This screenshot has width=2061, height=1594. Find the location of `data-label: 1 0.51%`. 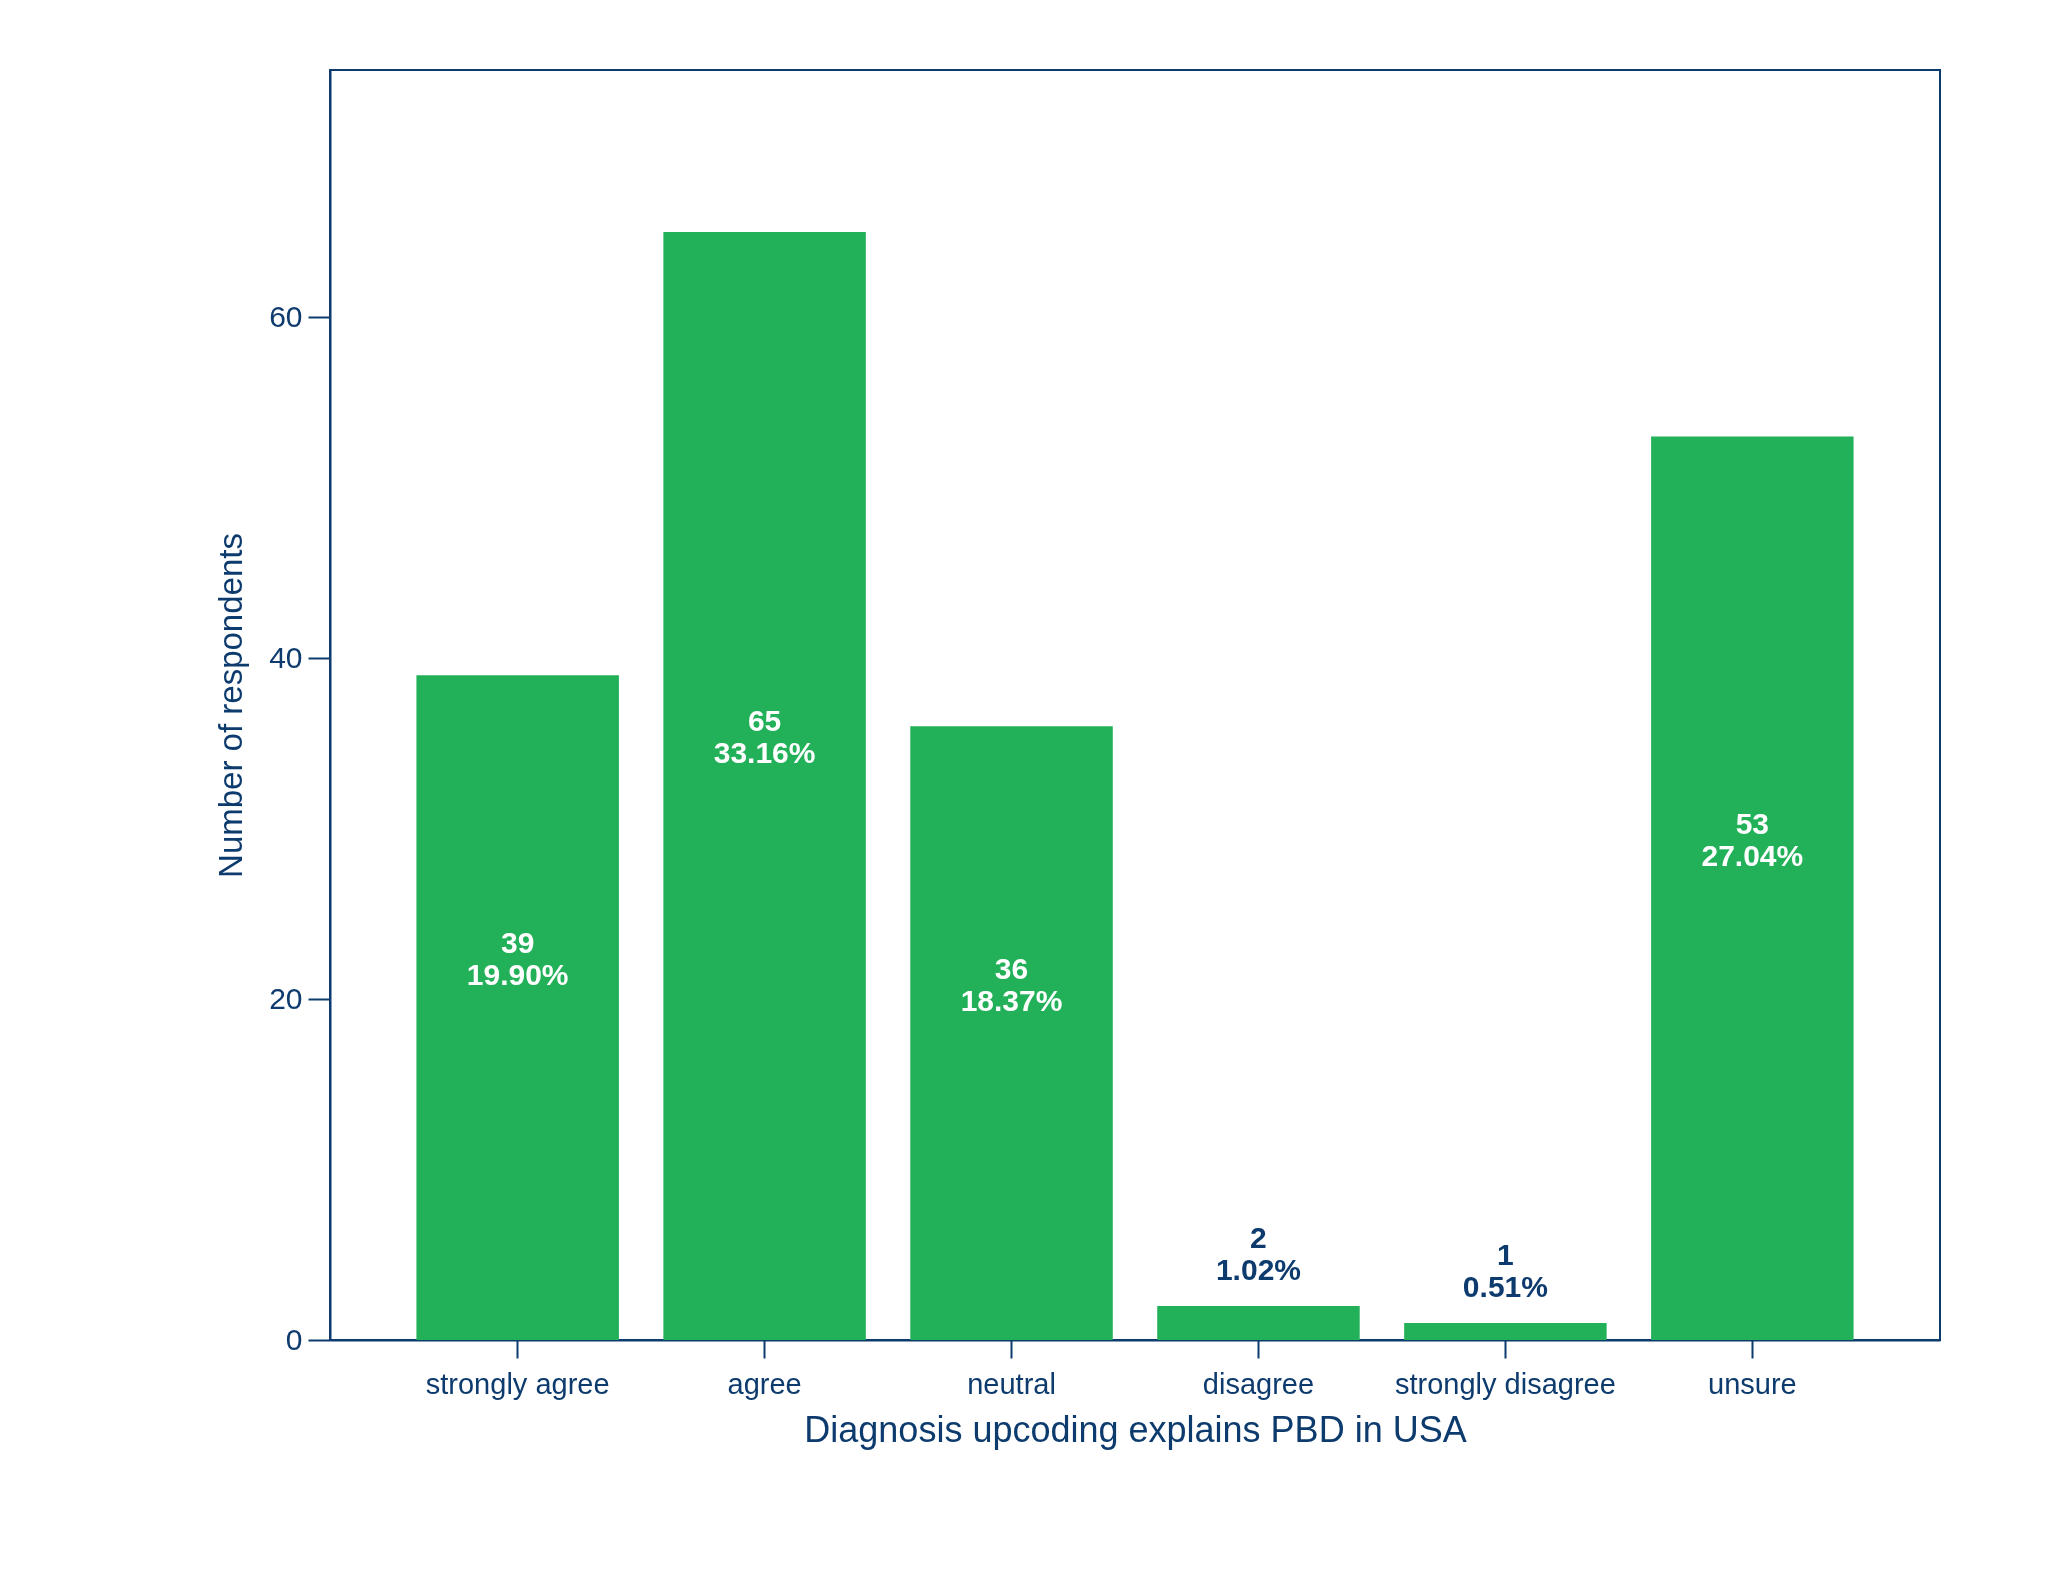

data-label: 1 0.51% is located at coordinates (1505, 1270).